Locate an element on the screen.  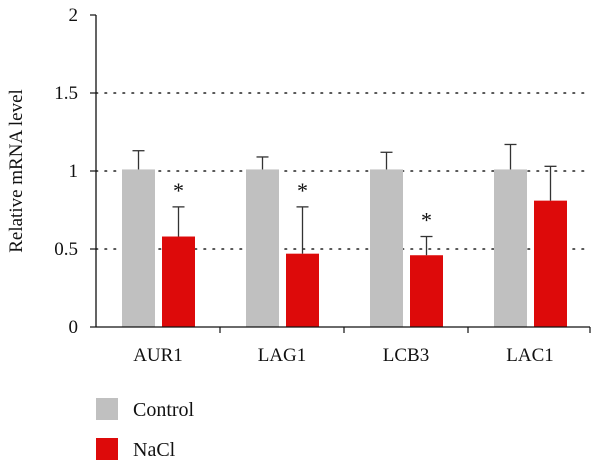
y-tick-label: 0.5 is located at coordinates (66, 249).